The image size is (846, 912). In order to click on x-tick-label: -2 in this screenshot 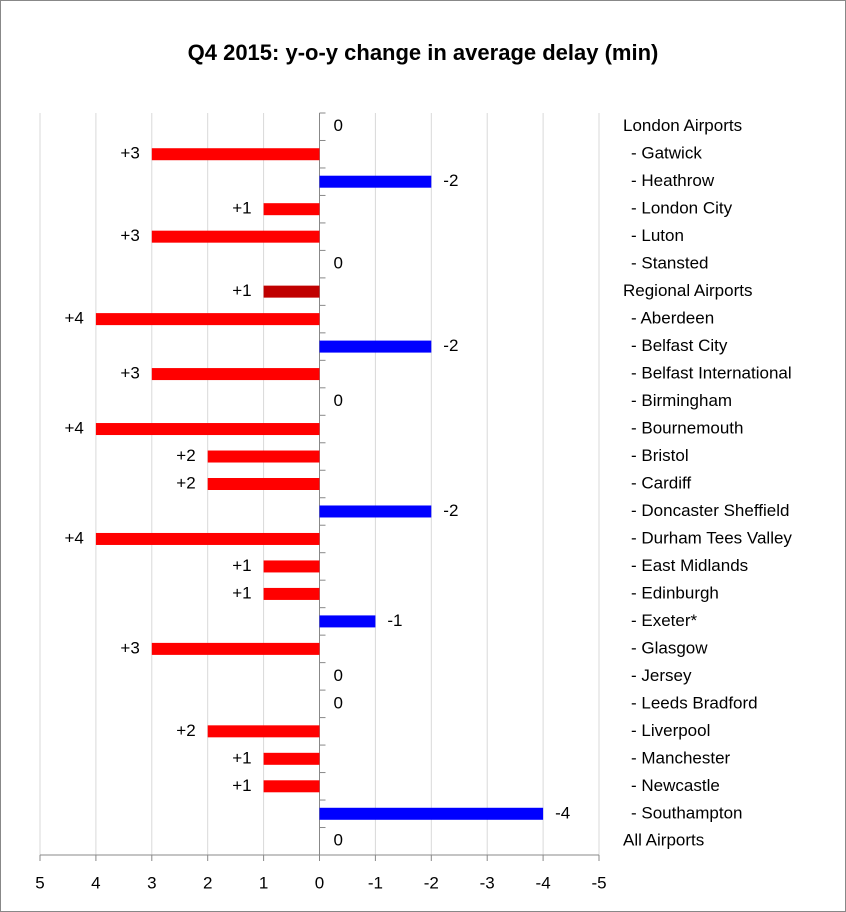, I will do `click(431, 882)`.